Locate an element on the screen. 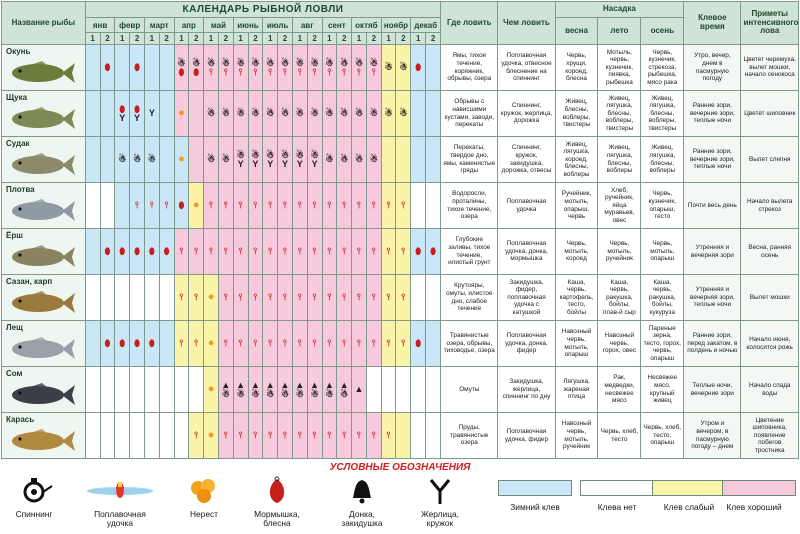 The image size is (800, 534). calendar-cell: ▲ is located at coordinates (359, 389).